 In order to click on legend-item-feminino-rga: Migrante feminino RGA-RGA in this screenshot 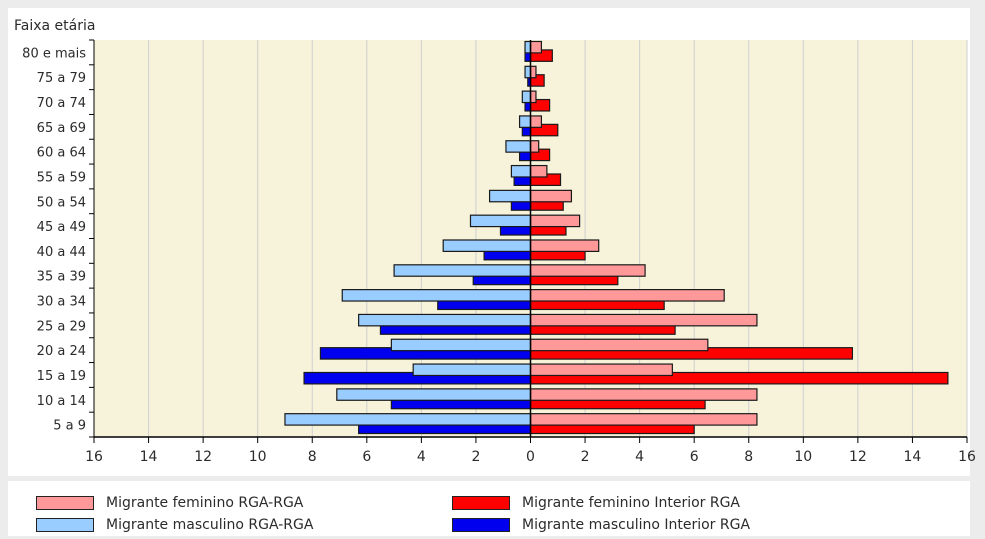, I will do `click(169, 503)`.